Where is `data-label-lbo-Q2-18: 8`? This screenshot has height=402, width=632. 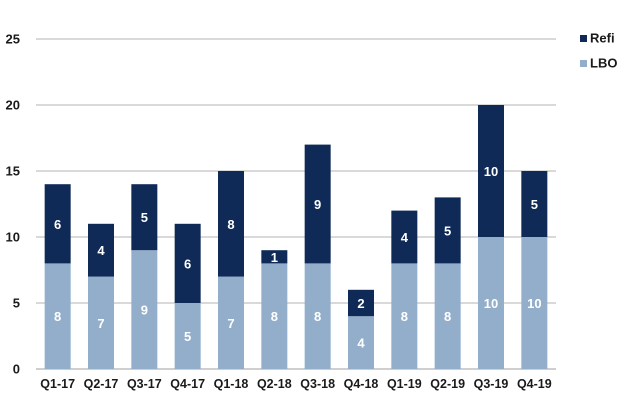
data-label-lbo-Q2-18: 8 is located at coordinates (274, 316).